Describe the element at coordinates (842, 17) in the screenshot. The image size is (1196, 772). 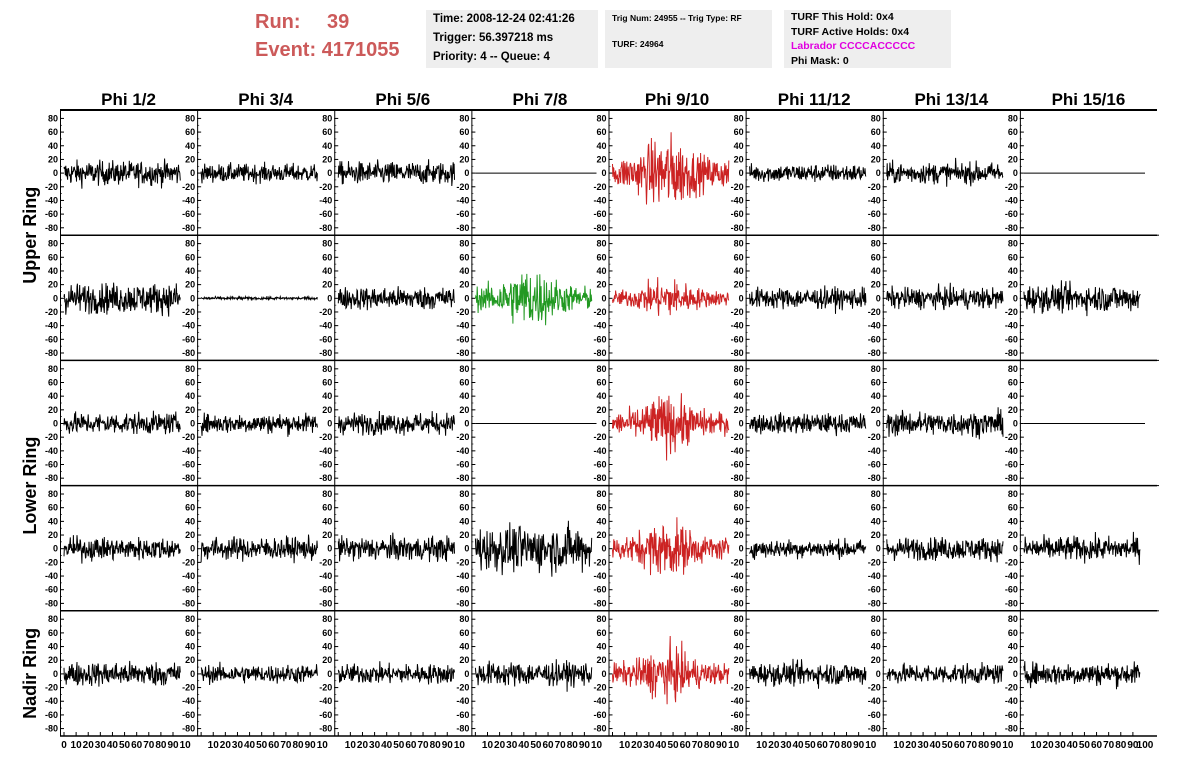
I see `turf-hold-line: TURF This Hold: 0x4` at that location.